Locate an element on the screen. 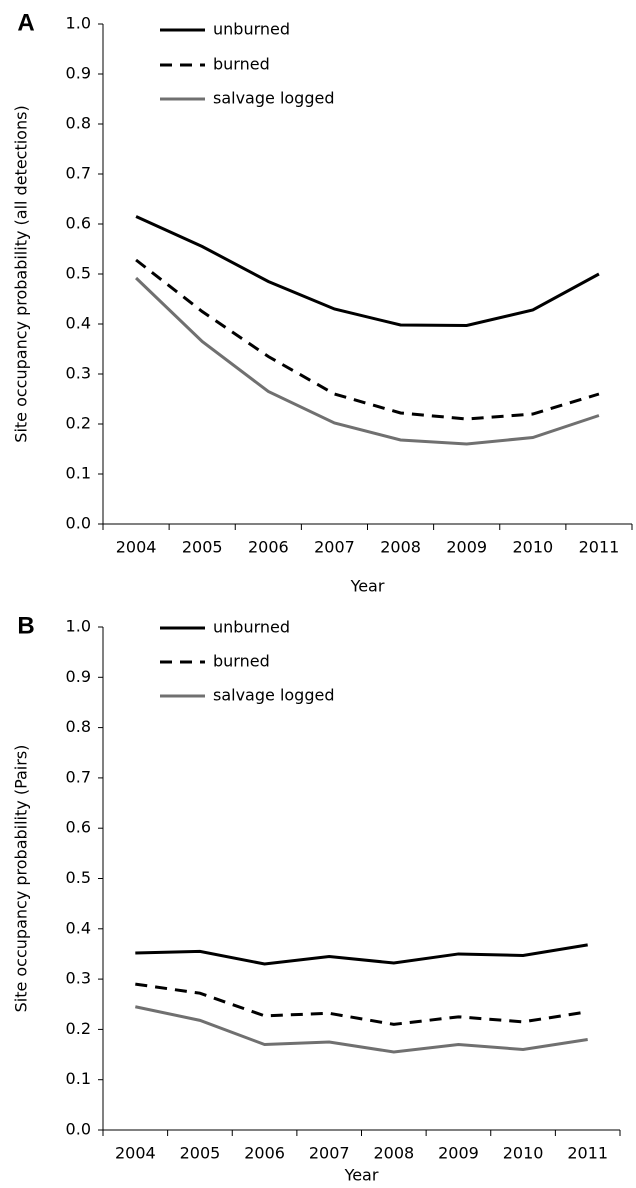 This screenshot has height=1188, width=636. panel-label: A is located at coordinates (25, 22).